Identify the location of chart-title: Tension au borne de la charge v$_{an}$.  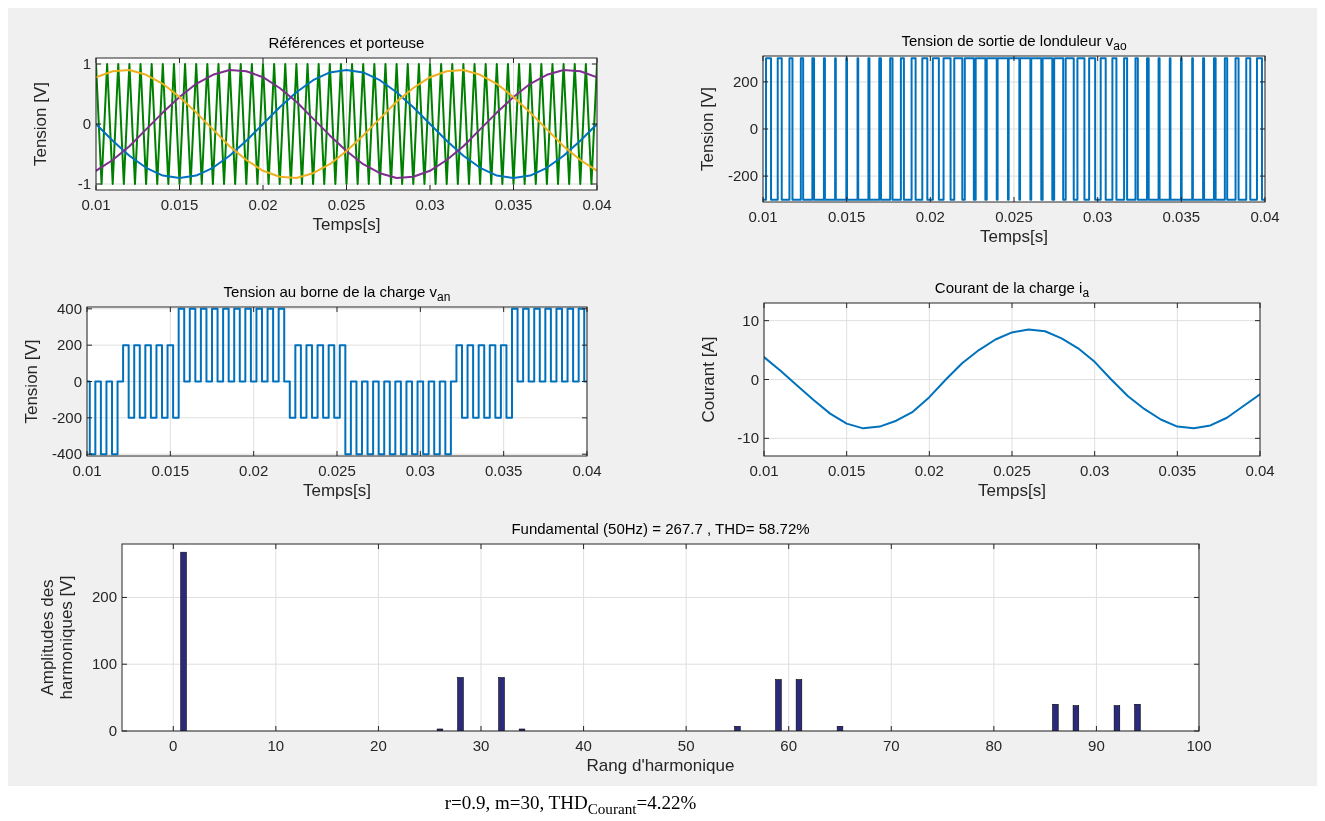
(337, 294).